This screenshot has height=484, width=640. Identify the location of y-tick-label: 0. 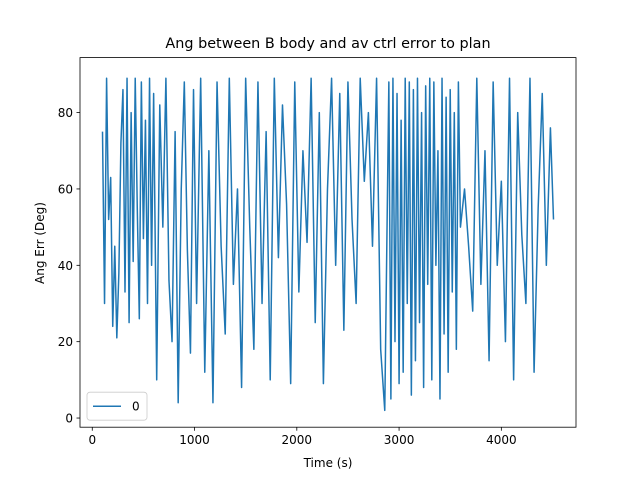
(69, 419).